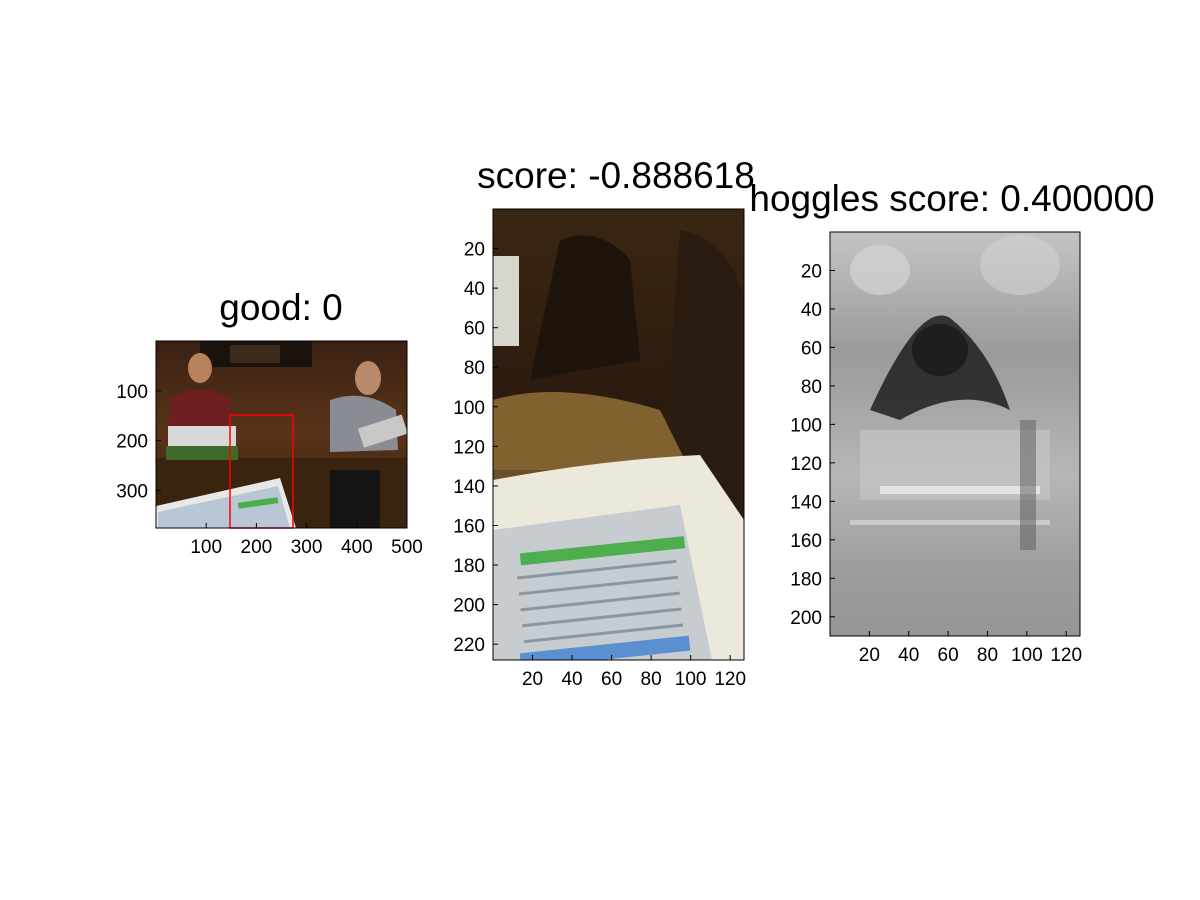  Describe the element at coordinates (307, 547) in the screenshot. I see `x-tick-label: 300` at that location.